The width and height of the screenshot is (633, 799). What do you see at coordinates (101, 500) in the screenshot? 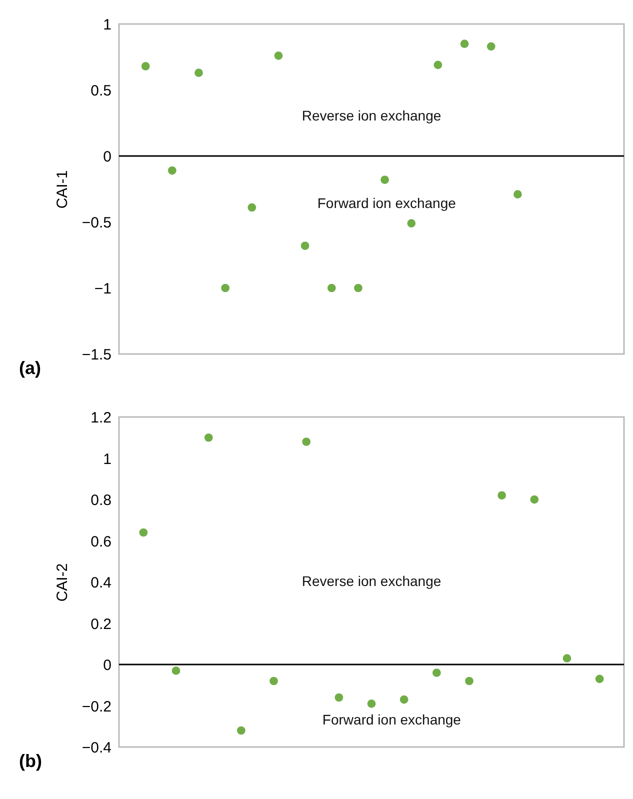
I see `y-tick-label: 0.8` at bounding box center [101, 500].